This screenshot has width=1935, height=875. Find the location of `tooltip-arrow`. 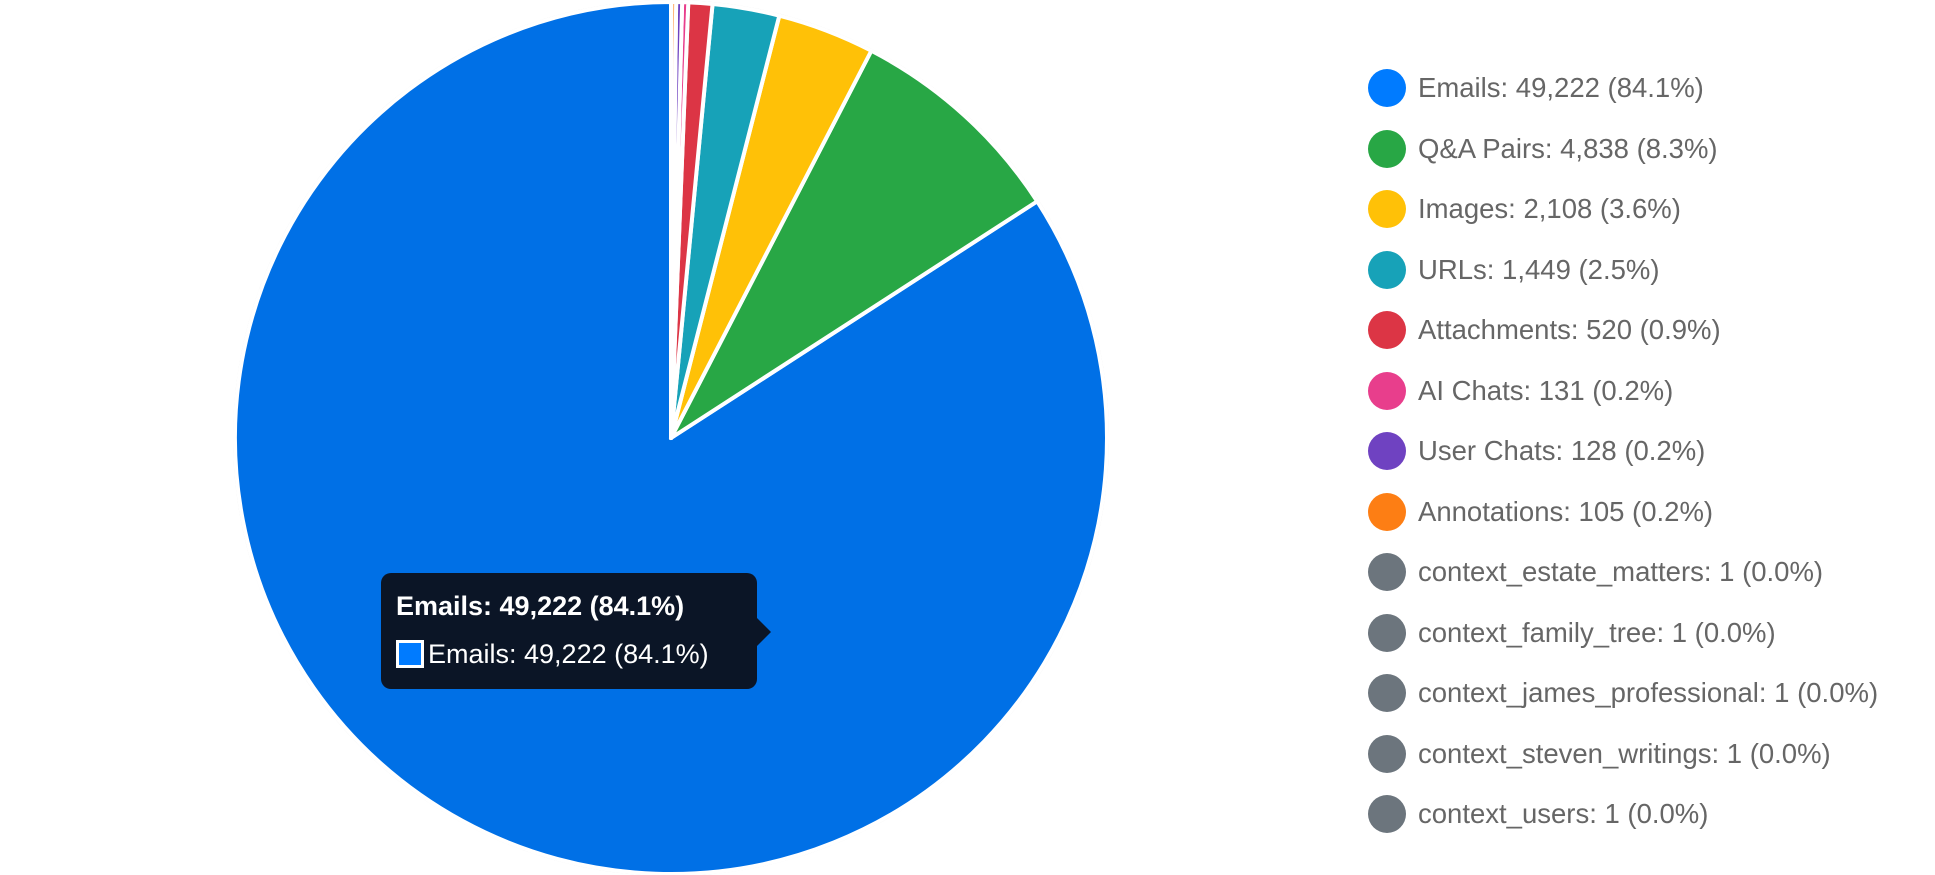

tooltip-arrow is located at coordinates (764, 632).